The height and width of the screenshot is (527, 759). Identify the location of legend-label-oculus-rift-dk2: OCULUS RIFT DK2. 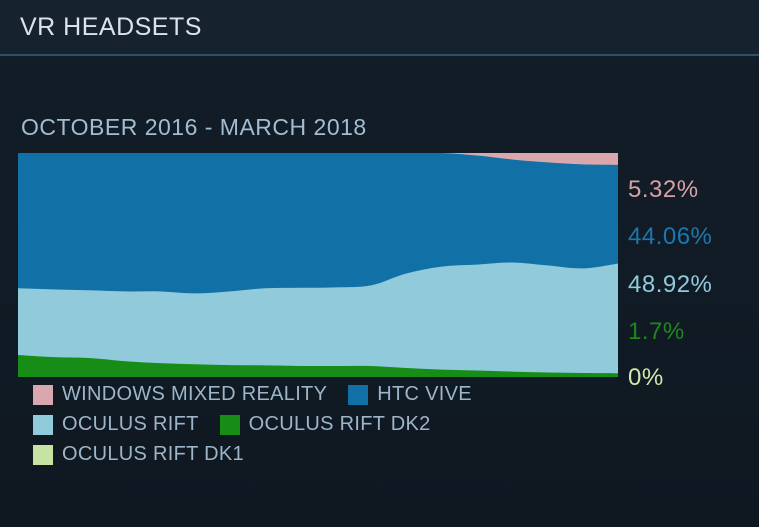
(339, 424).